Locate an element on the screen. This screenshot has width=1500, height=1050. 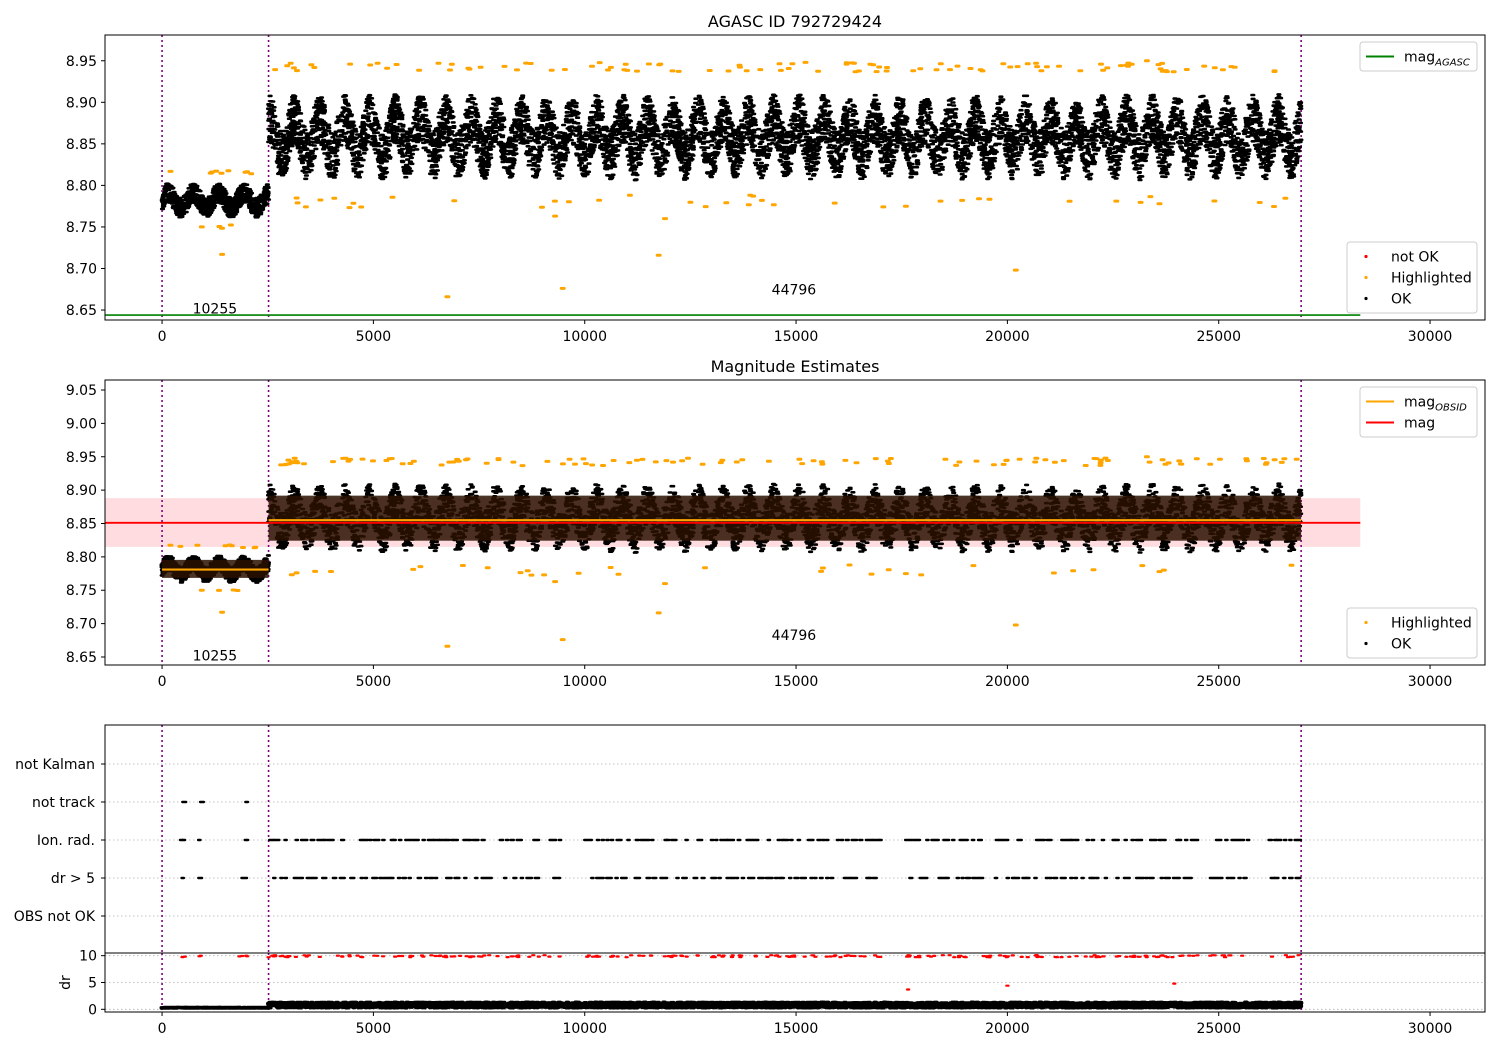
legend-label: mag is located at coordinates (1419, 424).